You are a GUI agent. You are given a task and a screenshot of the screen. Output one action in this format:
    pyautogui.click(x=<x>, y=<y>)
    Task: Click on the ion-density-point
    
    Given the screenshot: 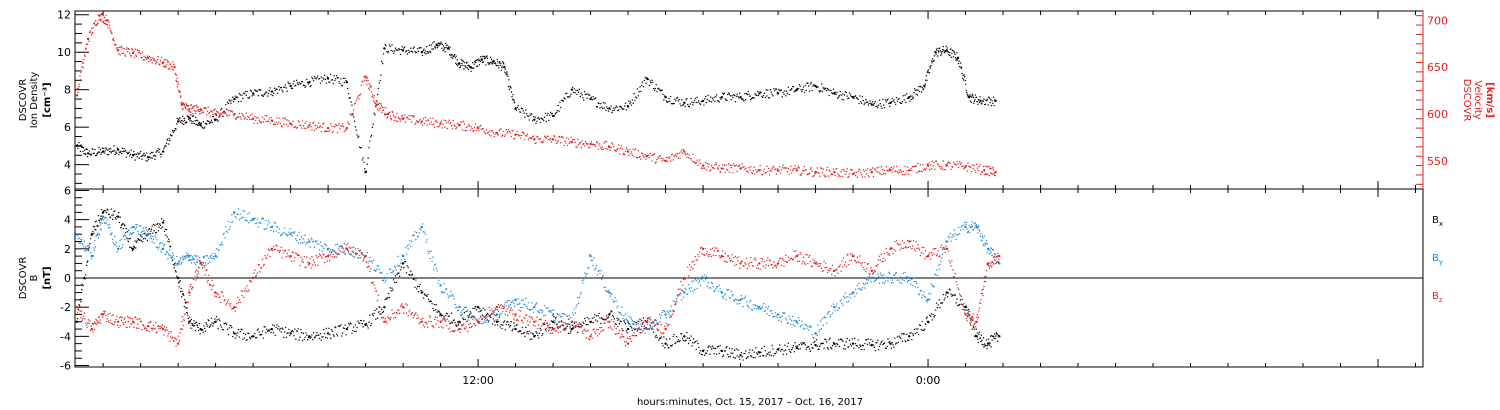 What is the action you would take?
    pyautogui.click(x=384, y=48)
    